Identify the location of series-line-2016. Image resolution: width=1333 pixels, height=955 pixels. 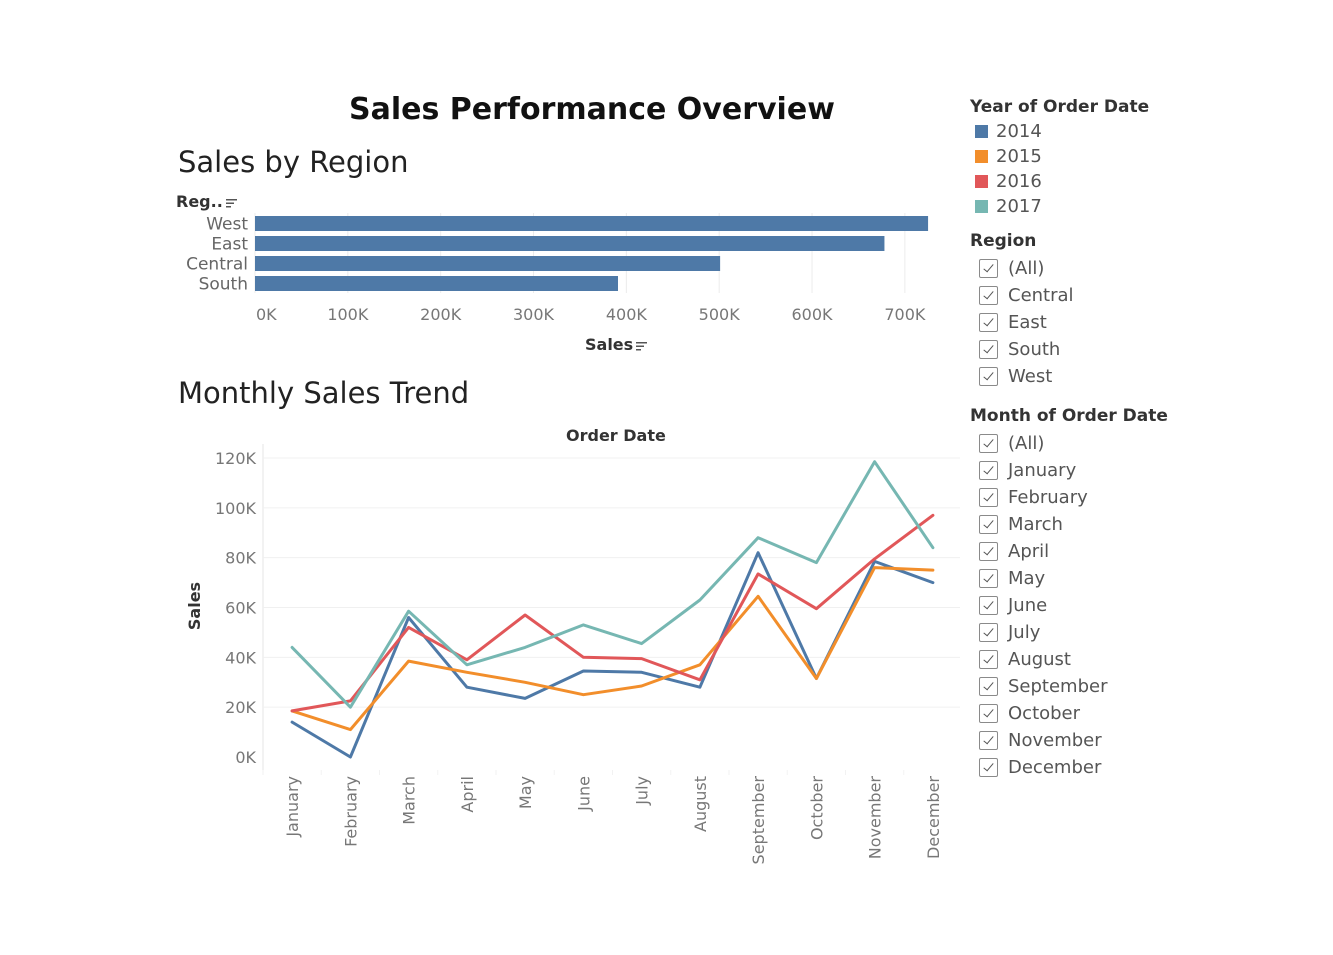
(612, 613).